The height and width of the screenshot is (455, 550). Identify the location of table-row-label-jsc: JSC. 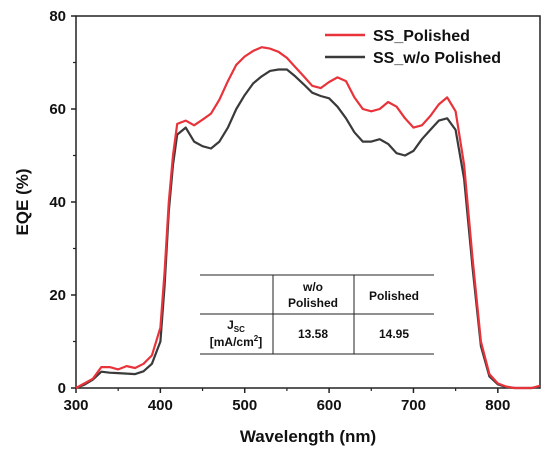
(236, 326).